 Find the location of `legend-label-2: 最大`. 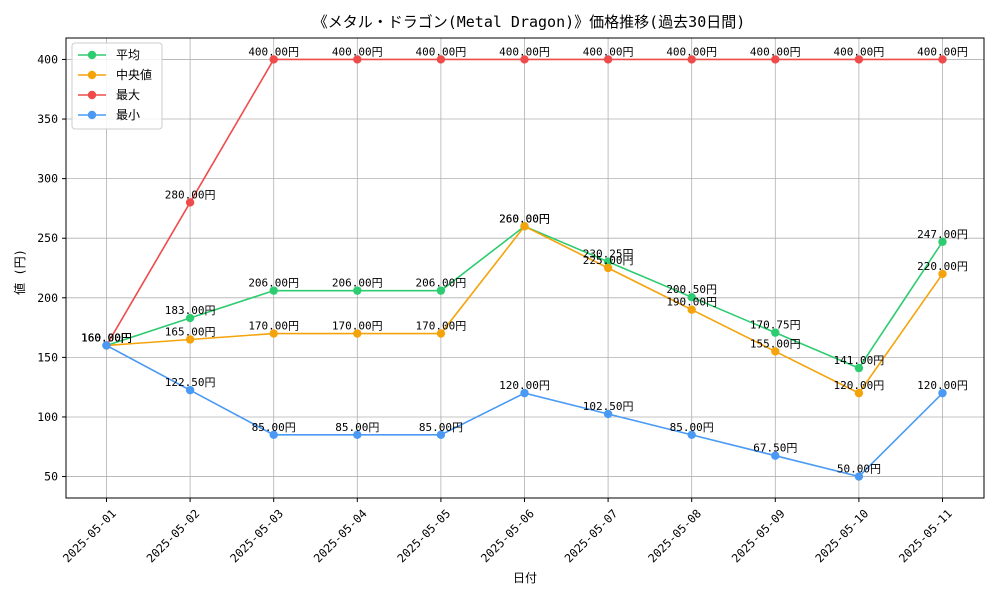

legend-label-2: 最大 is located at coordinates (128, 95).